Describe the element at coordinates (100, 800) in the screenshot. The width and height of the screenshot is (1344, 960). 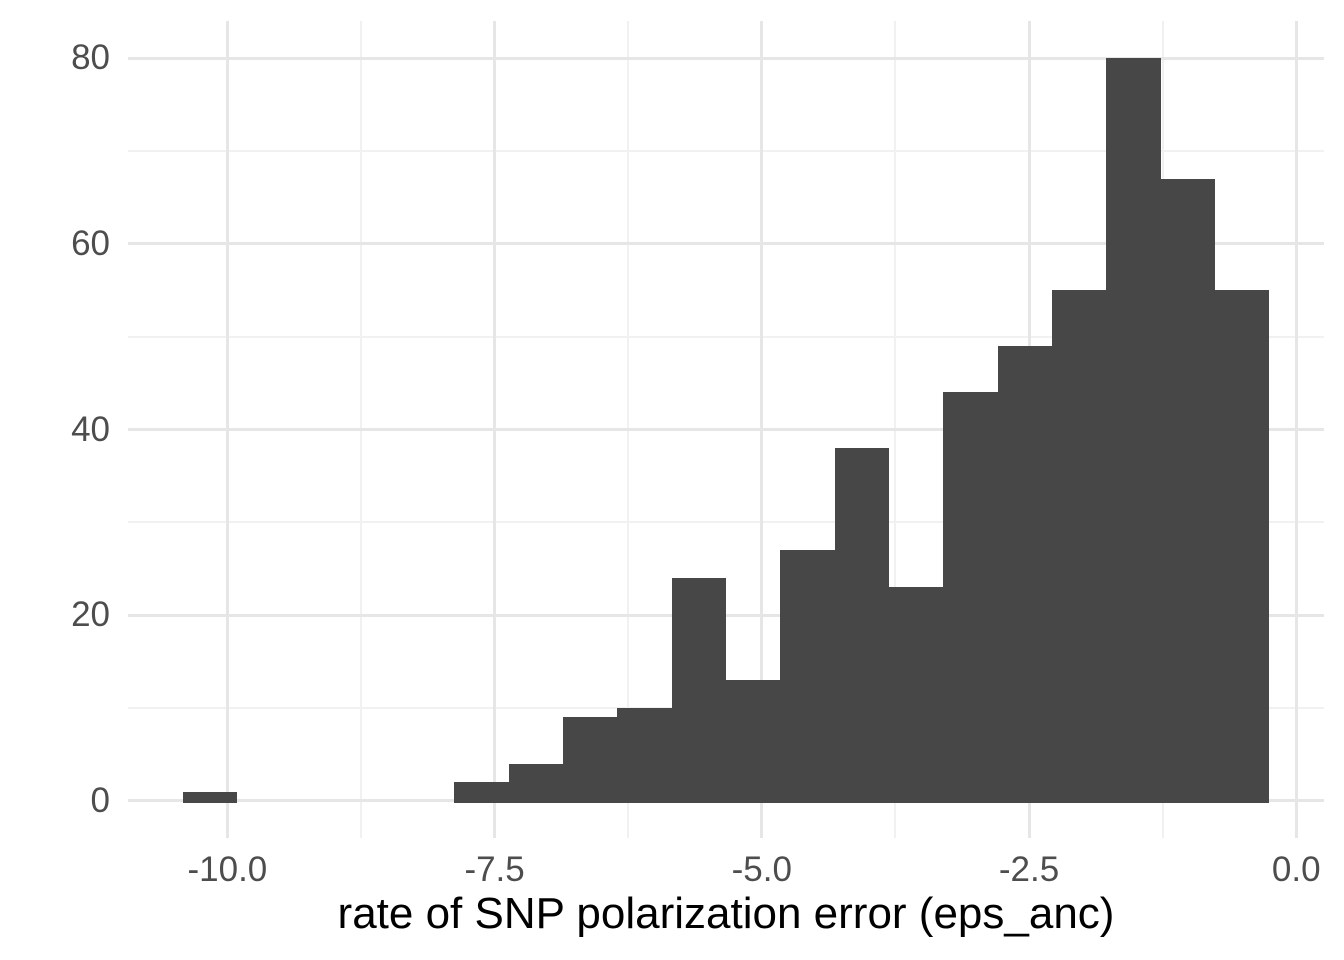
I see `y-tick-label: 0` at that location.